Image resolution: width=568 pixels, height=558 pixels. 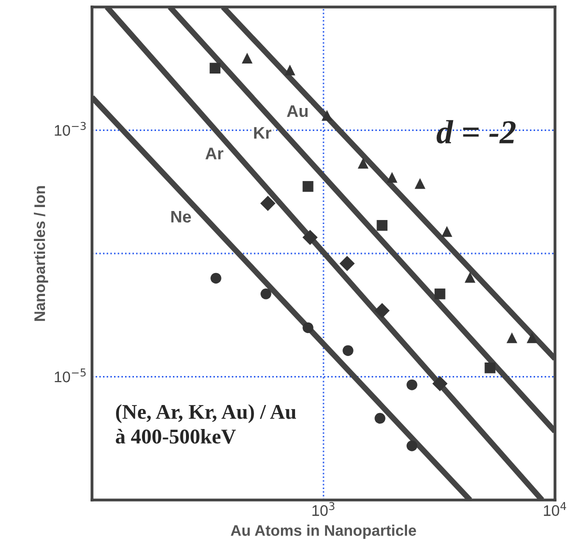 What do you see at coordinates (214, 154) in the screenshot?
I see `series-label: Ar` at bounding box center [214, 154].